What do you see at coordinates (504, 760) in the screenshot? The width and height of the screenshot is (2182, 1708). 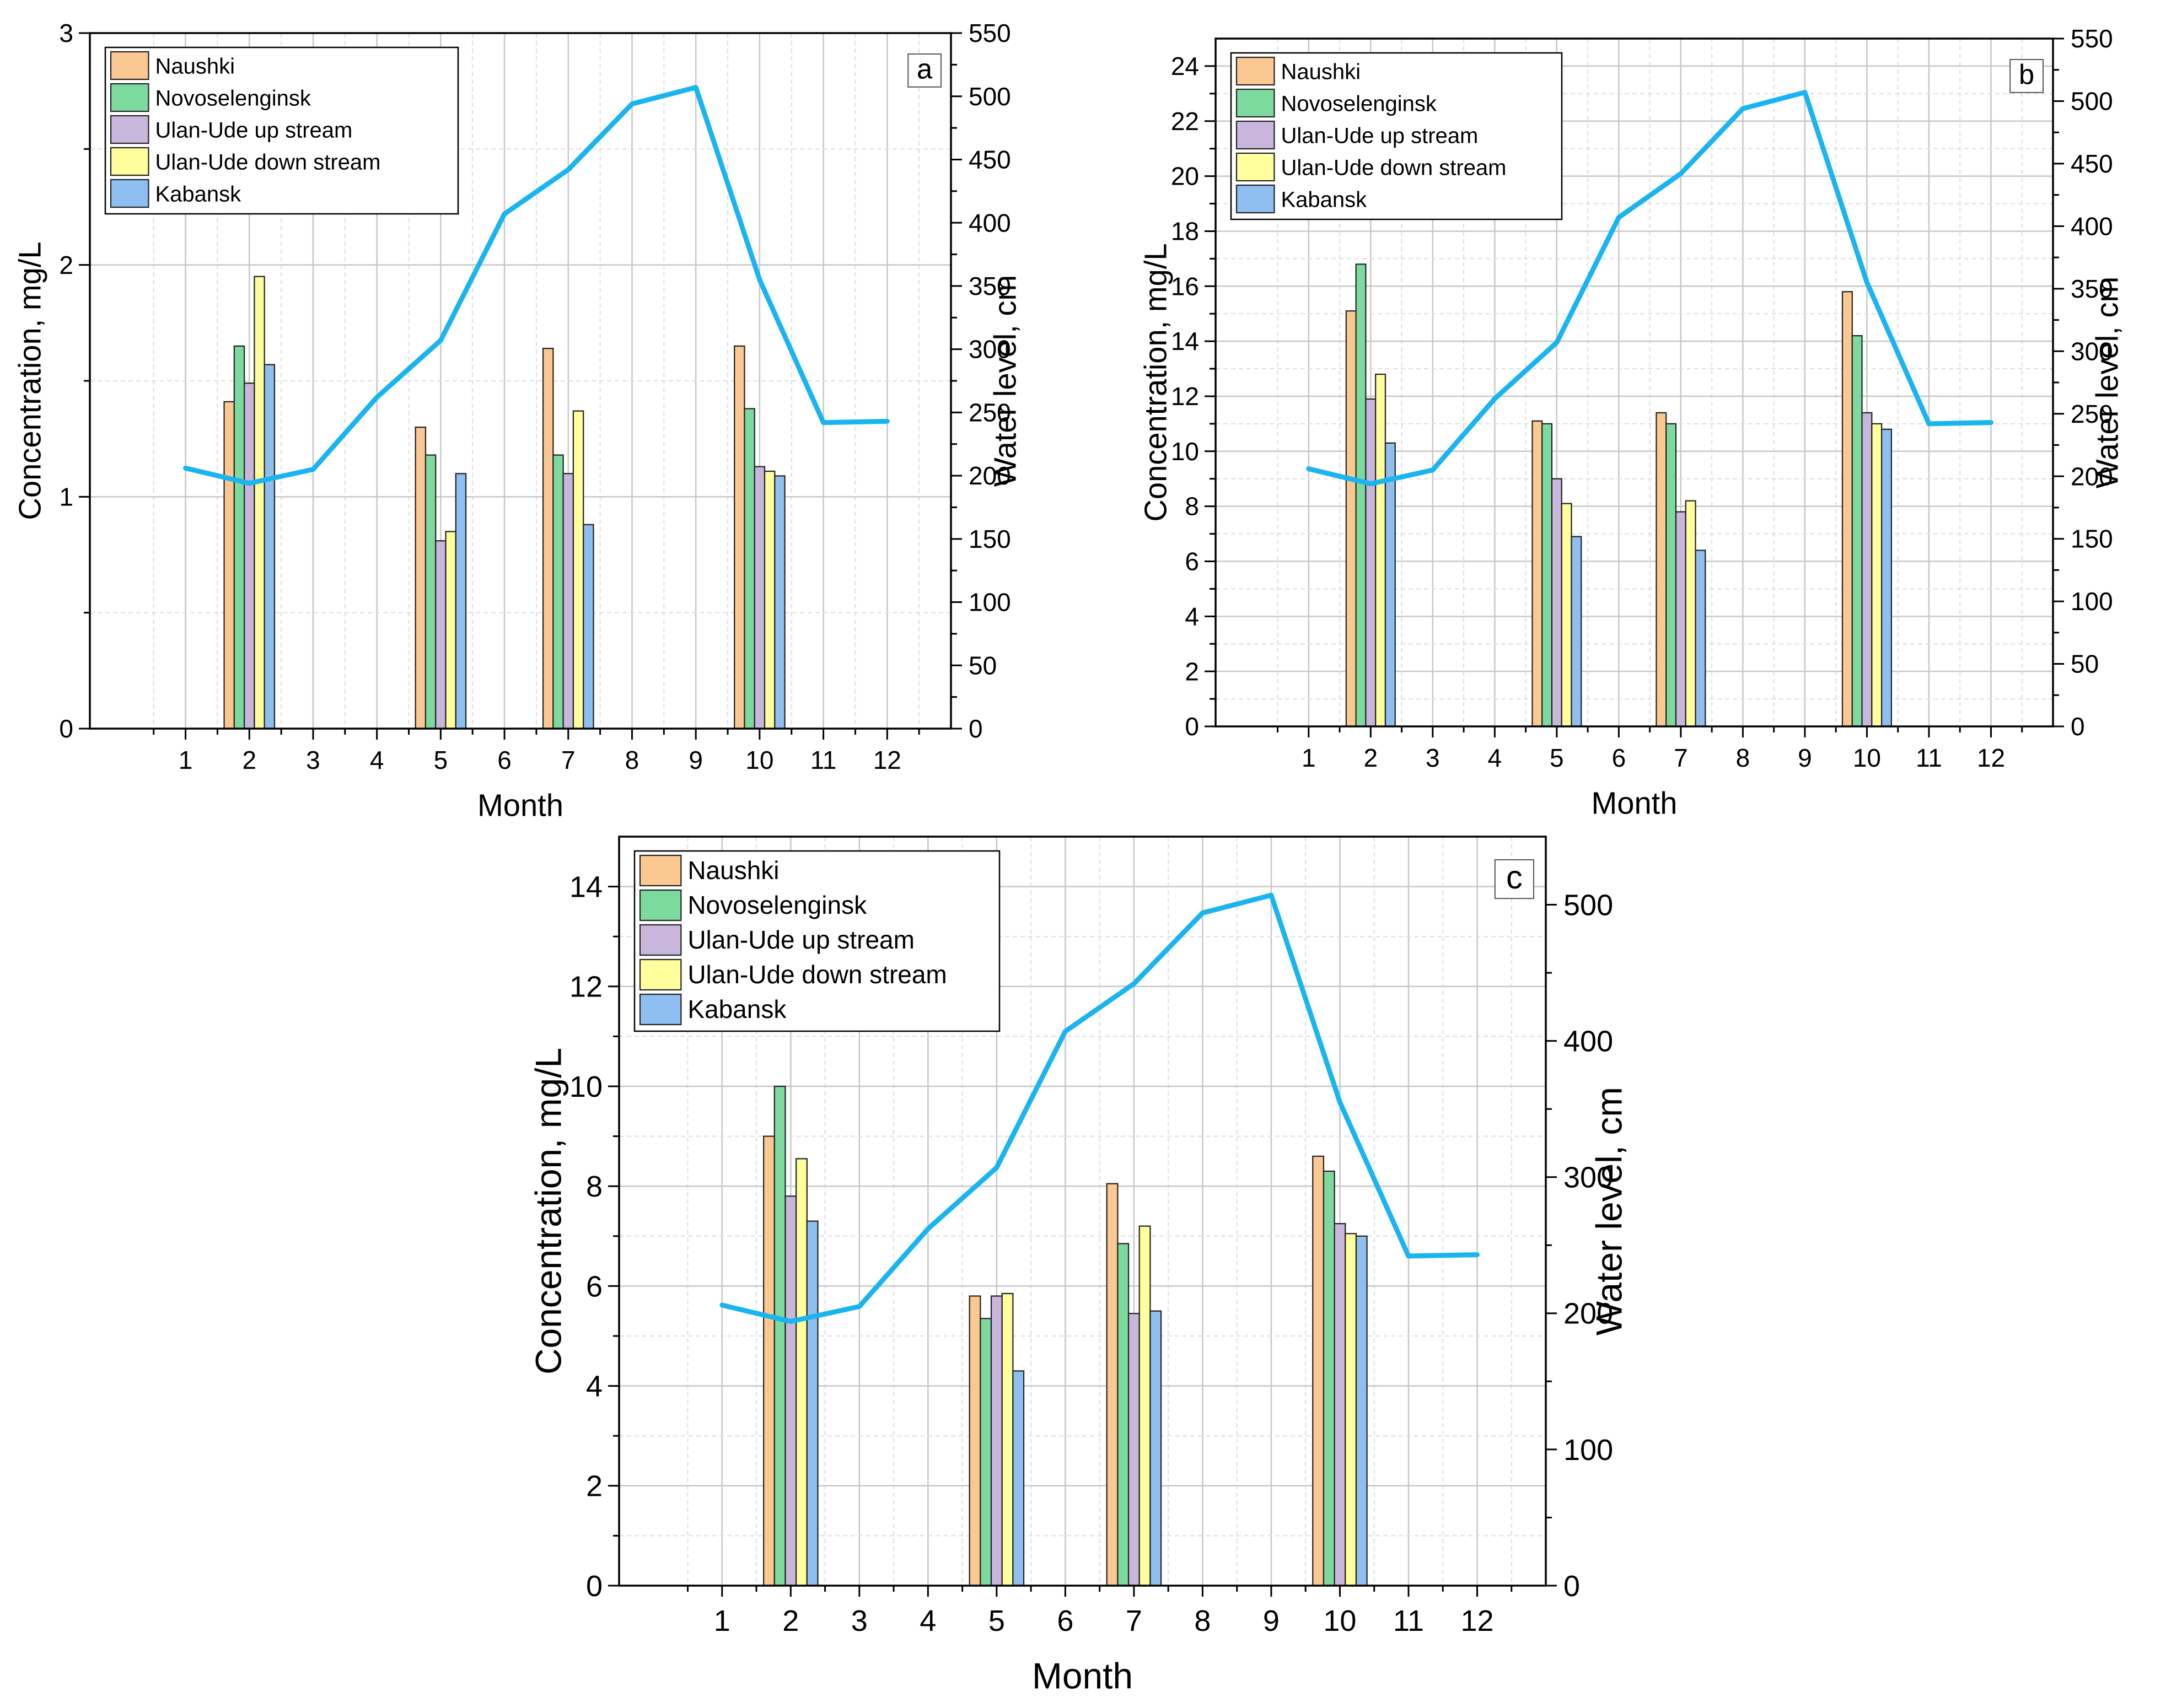 I see `x-tick-label: 6` at bounding box center [504, 760].